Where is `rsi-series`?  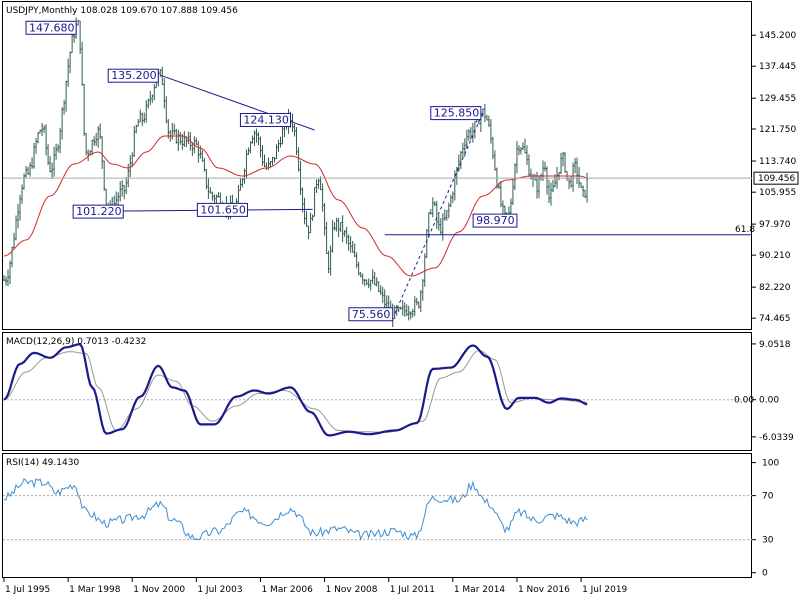 rsi-series is located at coordinates (377, 509).